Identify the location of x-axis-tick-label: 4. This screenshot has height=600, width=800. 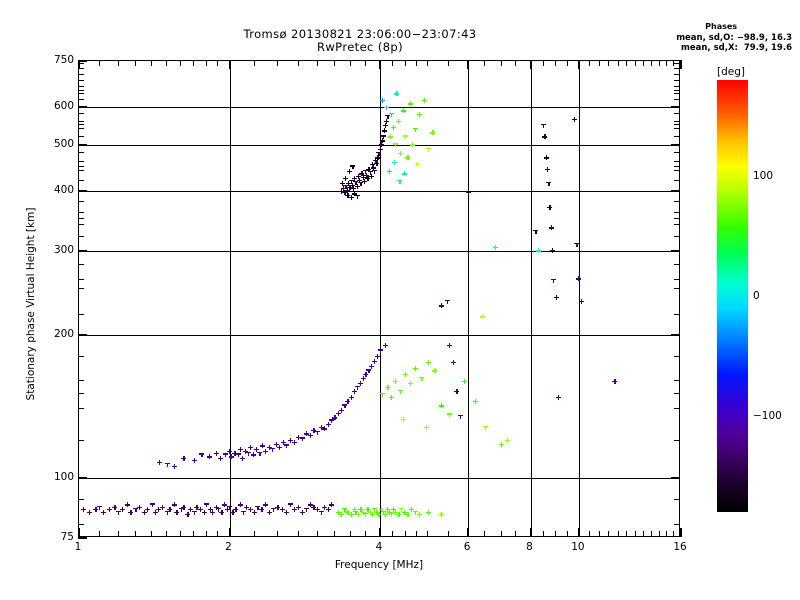
(379, 547).